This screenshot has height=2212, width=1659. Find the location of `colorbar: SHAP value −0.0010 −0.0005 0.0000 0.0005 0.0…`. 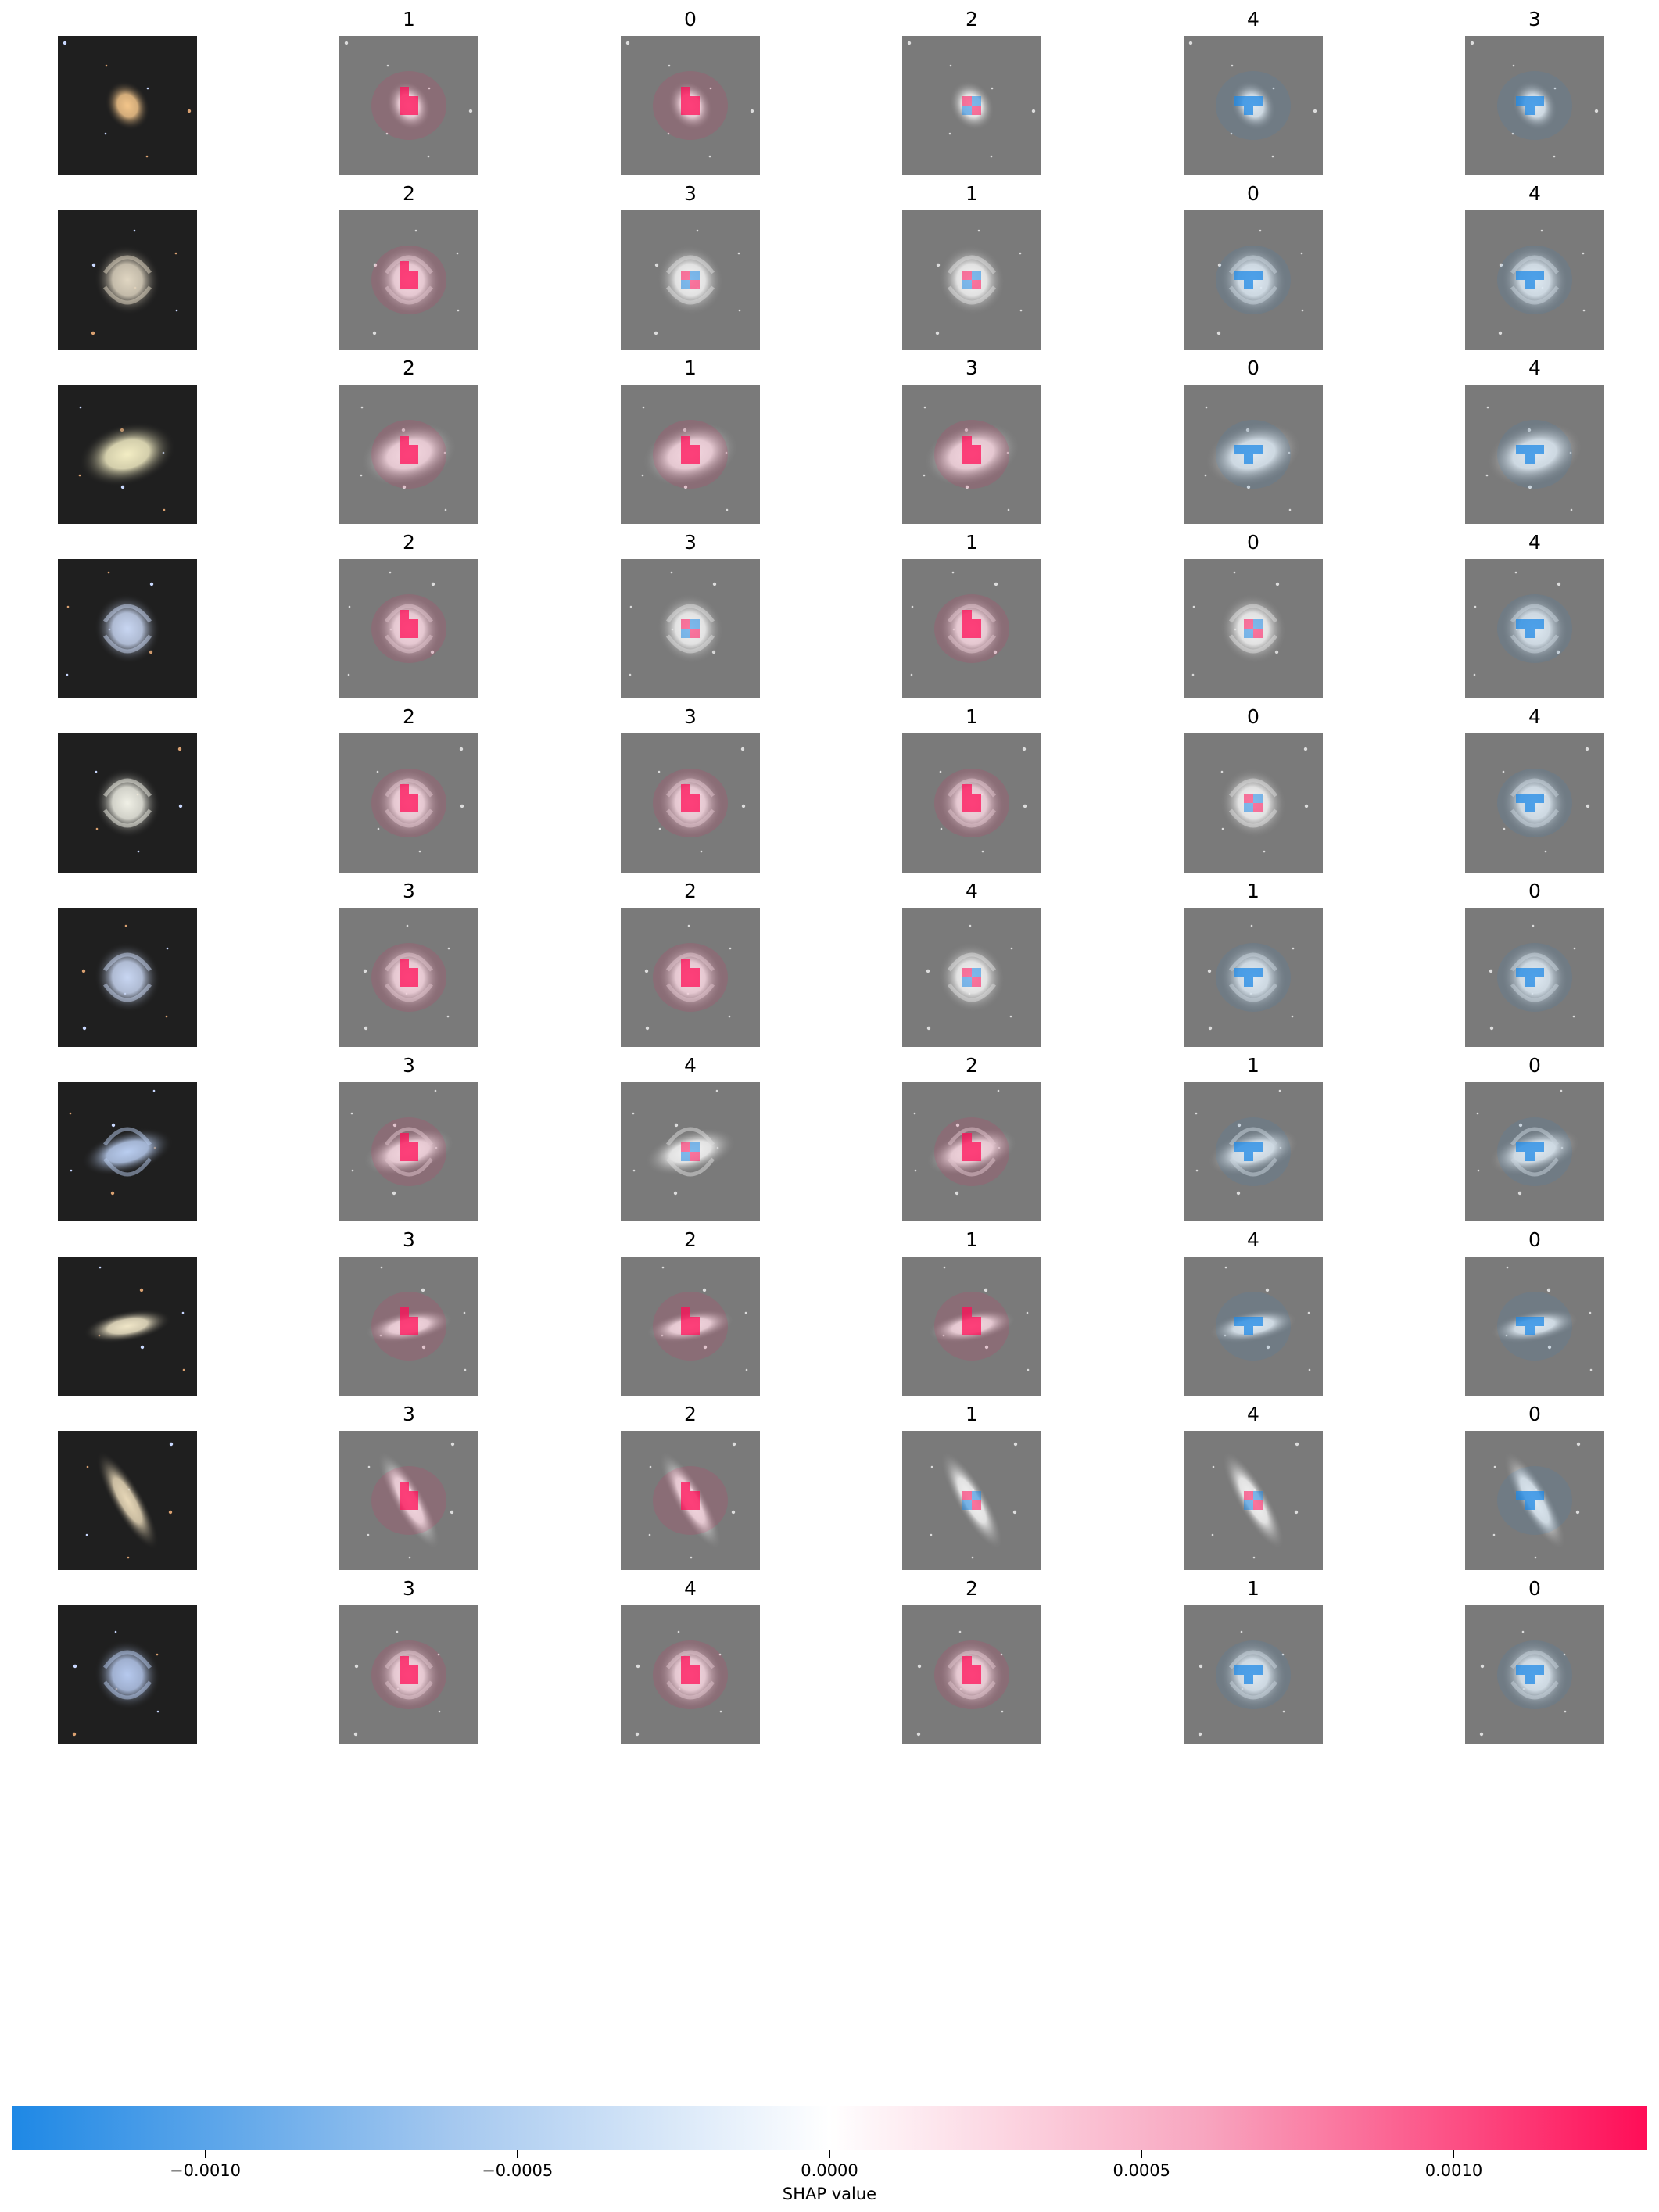

colorbar: SHAP value −0.0010 −0.0005 0.0000 0.0005 0.0… is located at coordinates (829, 2153).